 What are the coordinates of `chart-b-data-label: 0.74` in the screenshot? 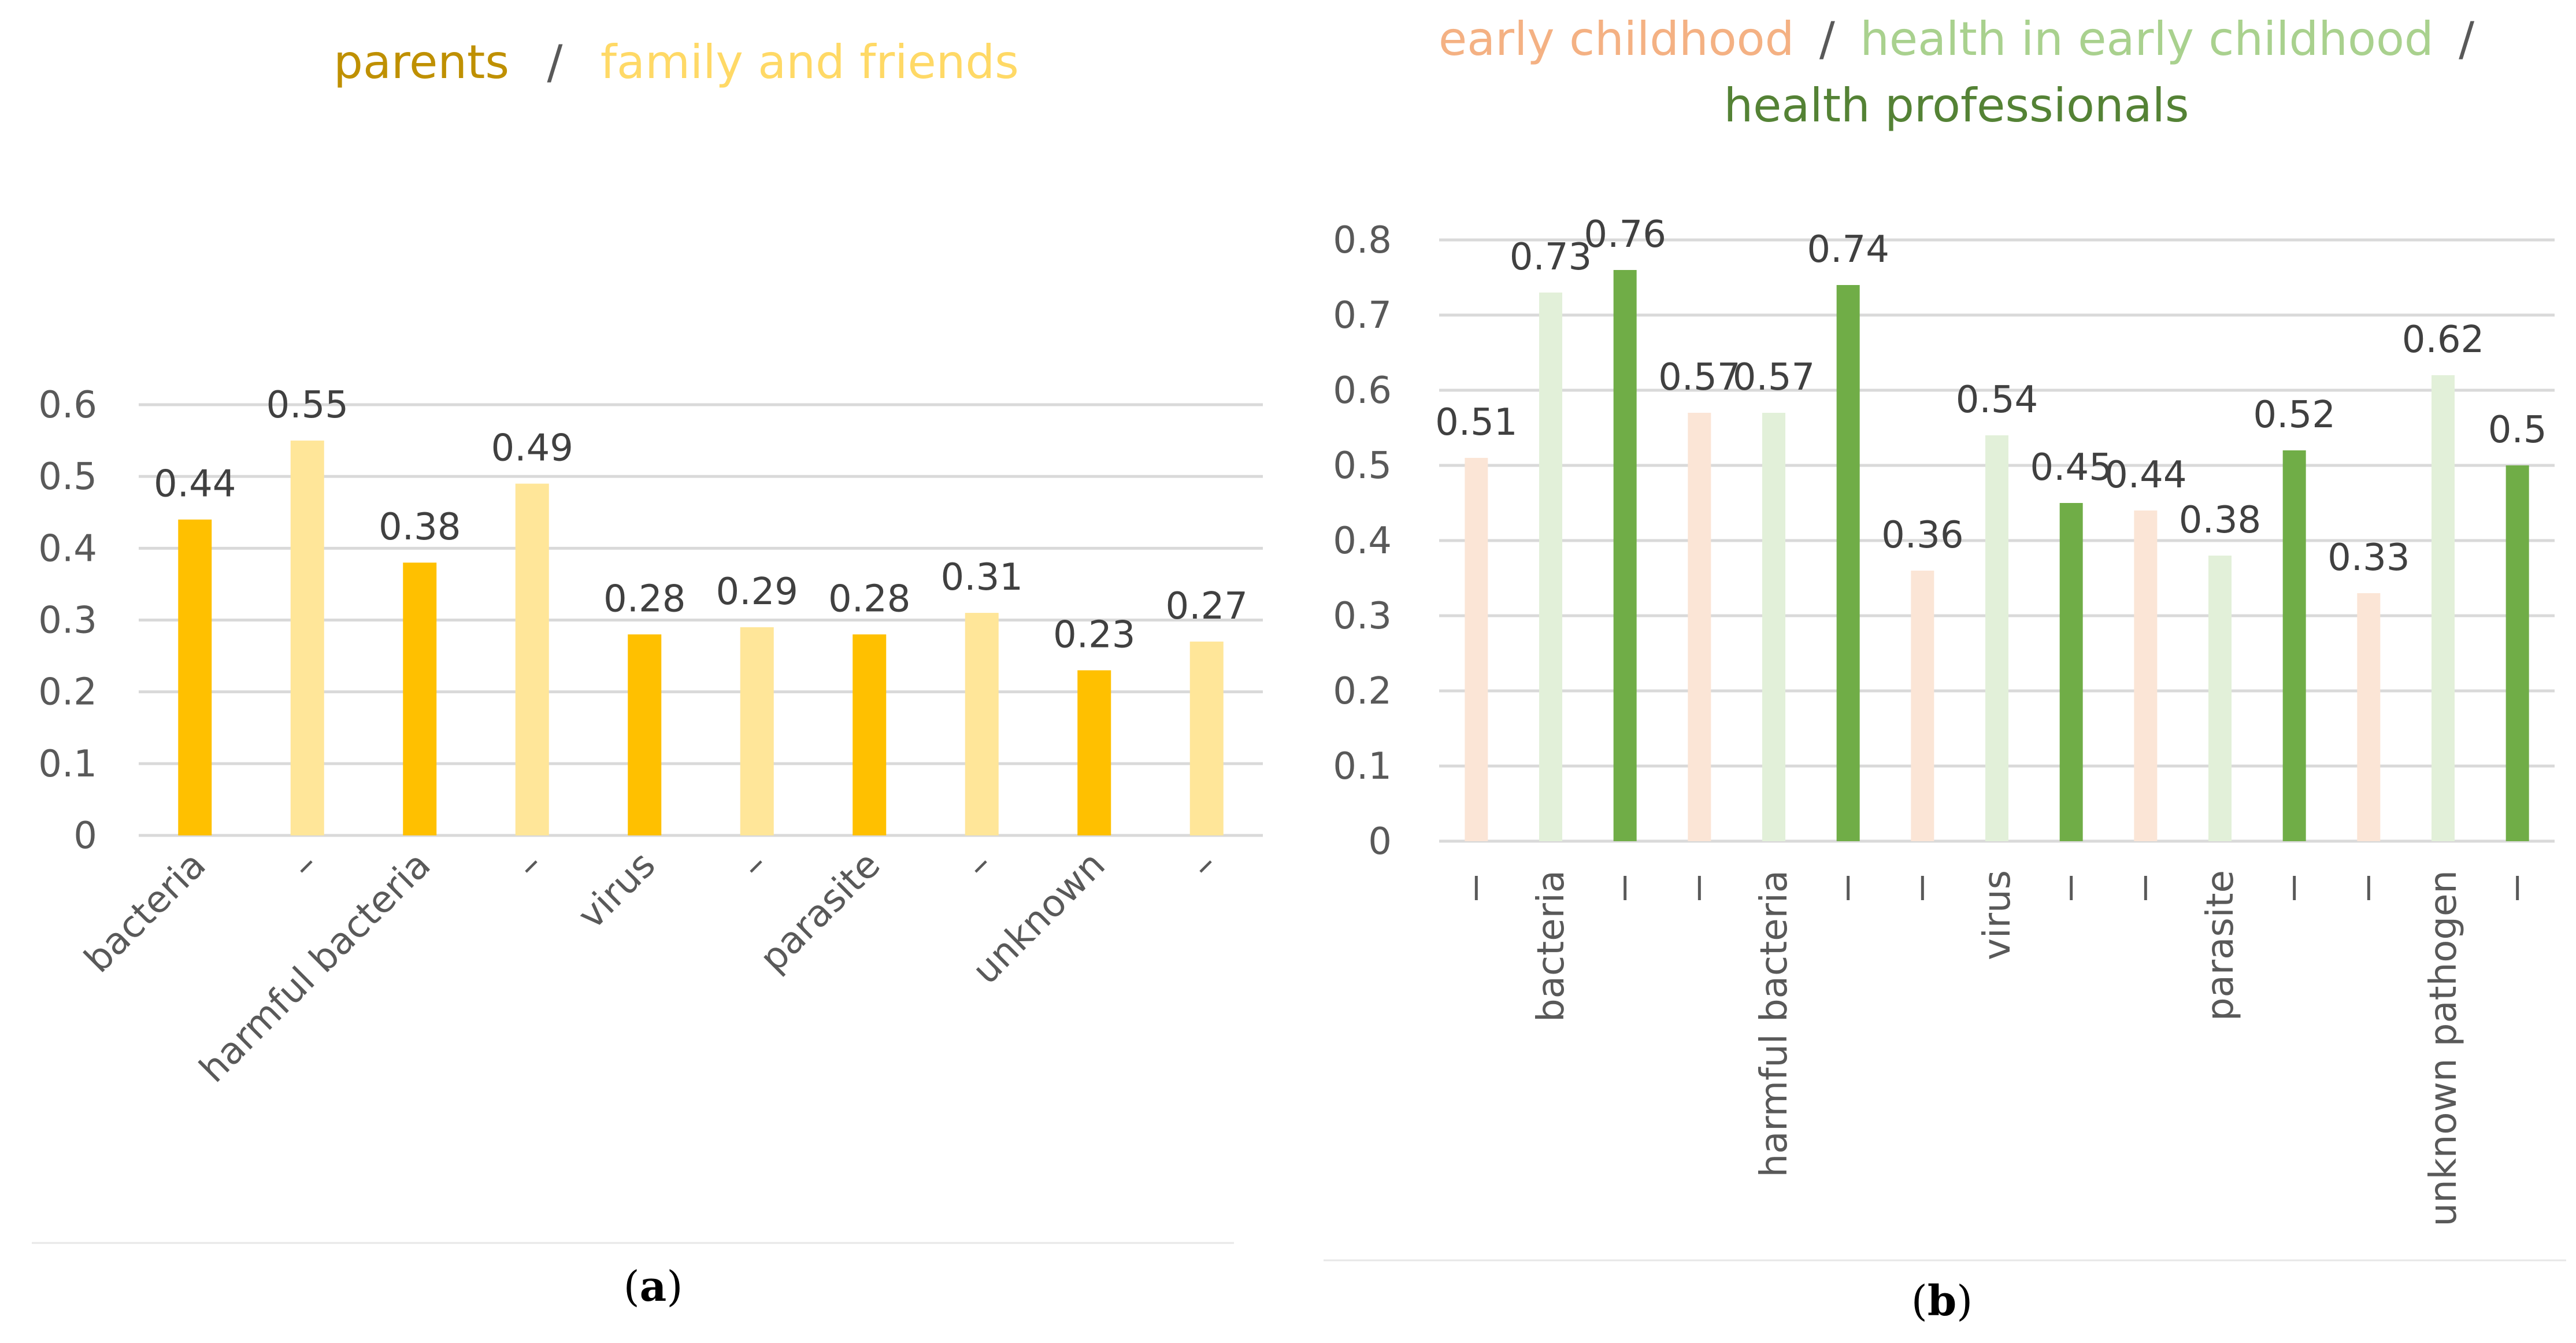 It's located at (1848, 249).